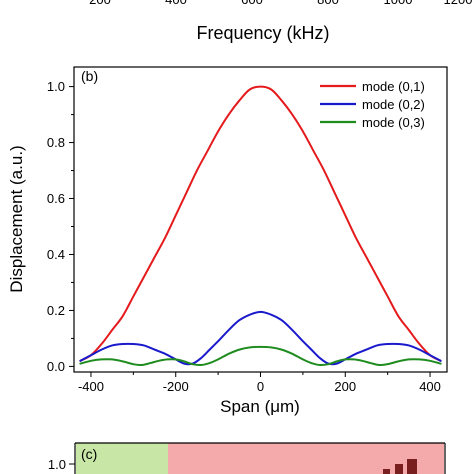 This screenshot has height=474, width=474. What do you see at coordinates (60, 226) in the screenshot?
I see `y-axis: 0.0 0.2 0.4 0.6 0.8 1.0` at bounding box center [60, 226].